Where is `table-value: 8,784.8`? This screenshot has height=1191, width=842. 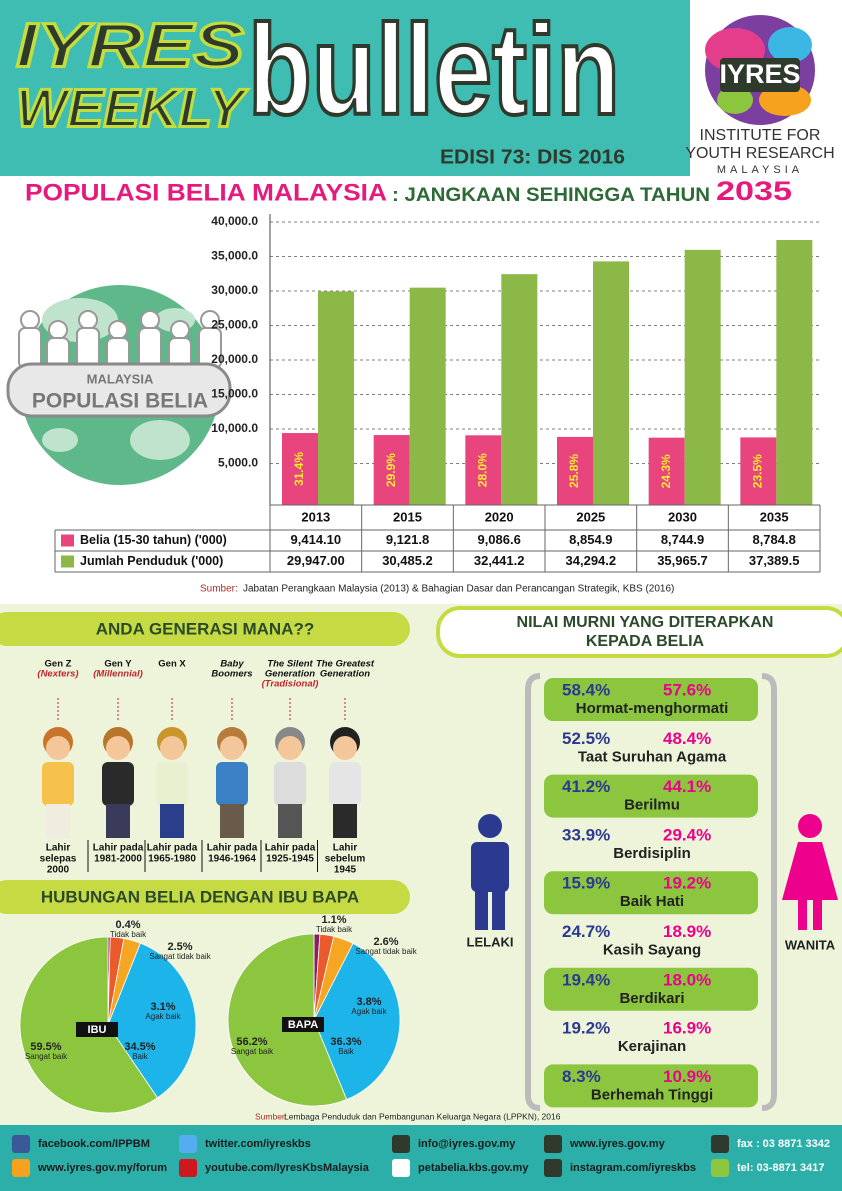 table-value: 8,784.8 is located at coordinates (773, 539).